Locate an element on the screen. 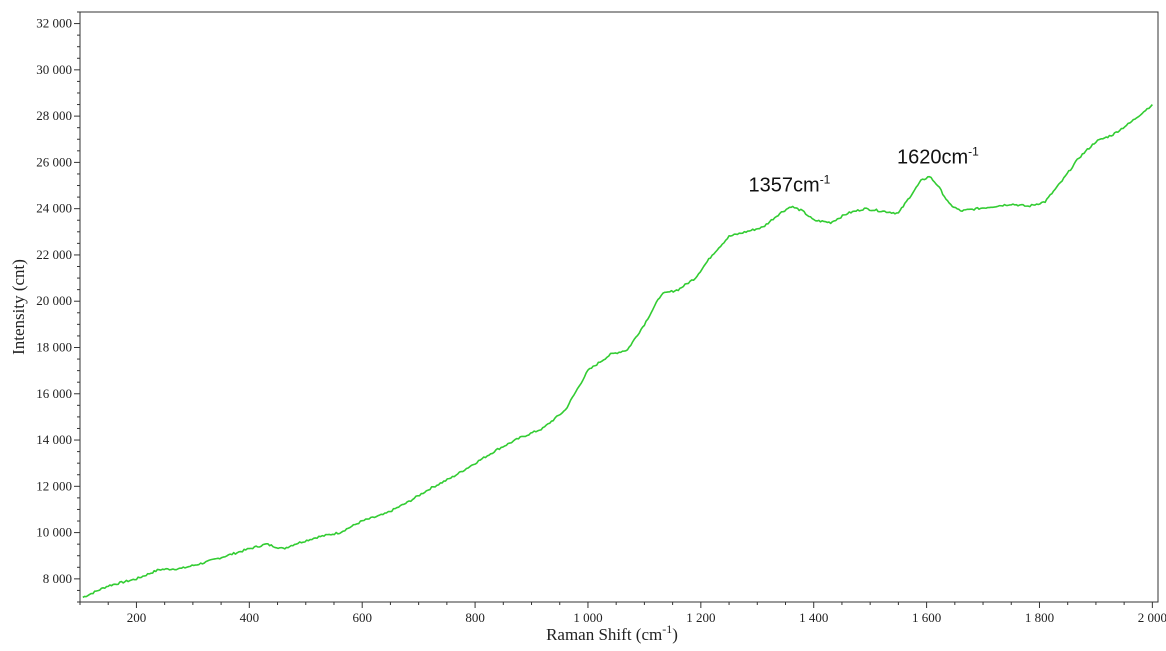 This screenshot has height=651, width=1166. x-tick-label: 200 is located at coordinates (137, 617).